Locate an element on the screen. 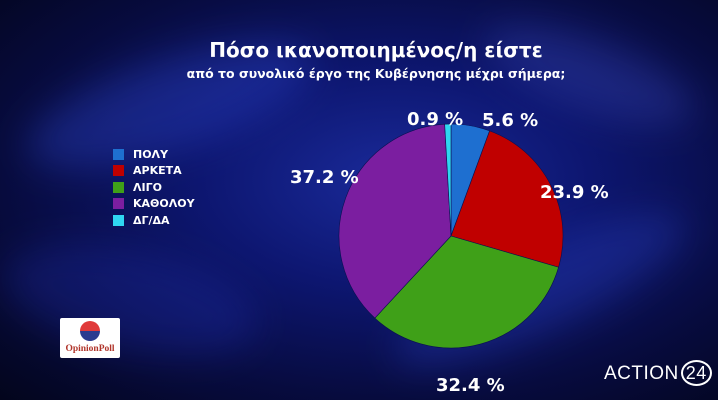  slice-label: 0.9 % is located at coordinates (435, 119).